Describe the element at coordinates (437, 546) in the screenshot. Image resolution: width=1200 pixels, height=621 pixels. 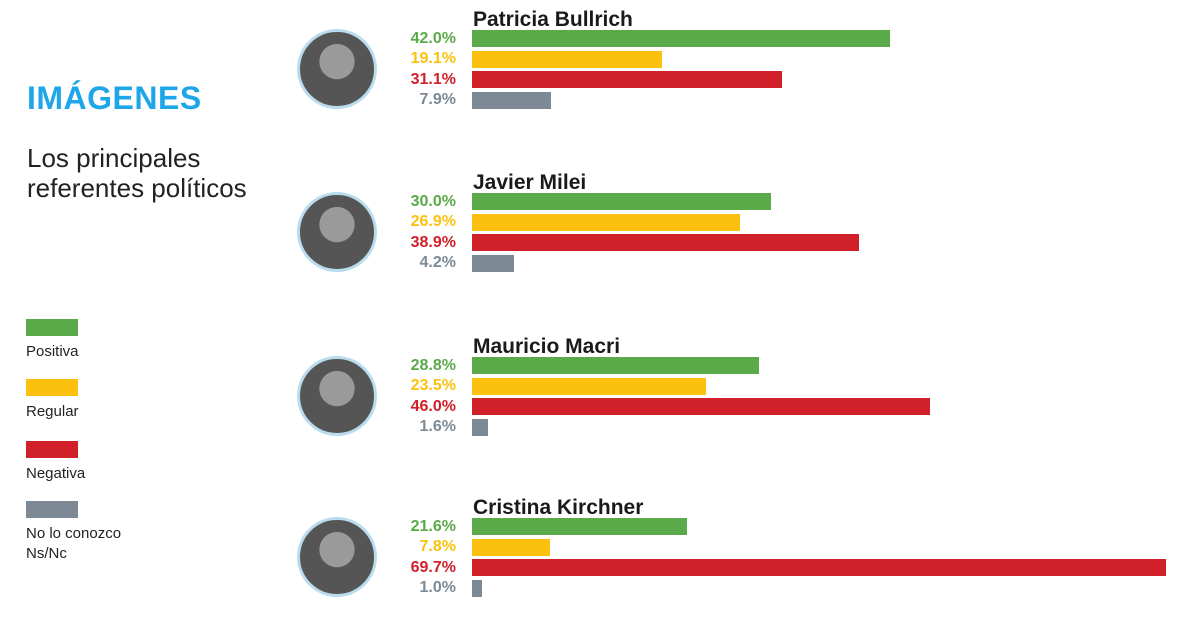
I see `value-label: 7.8%` at that location.